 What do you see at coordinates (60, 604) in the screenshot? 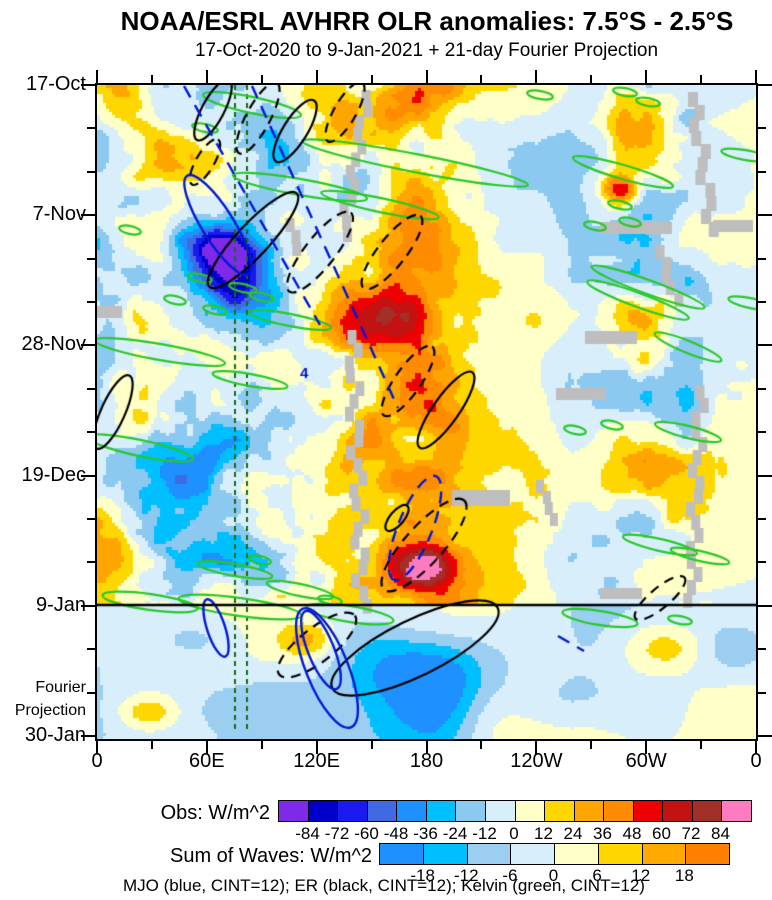
I see `y-tick-label: 9-Jan` at bounding box center [60, 604].